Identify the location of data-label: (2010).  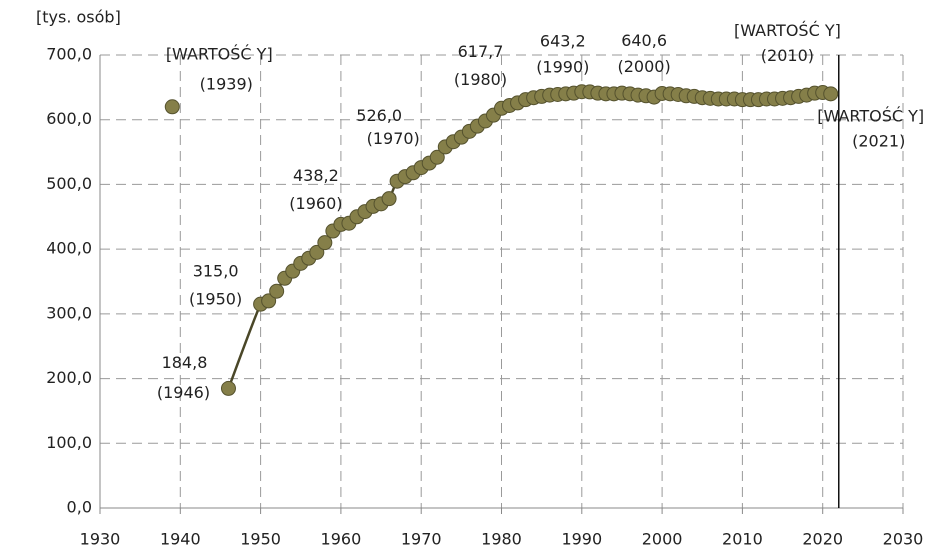
(787, 55).